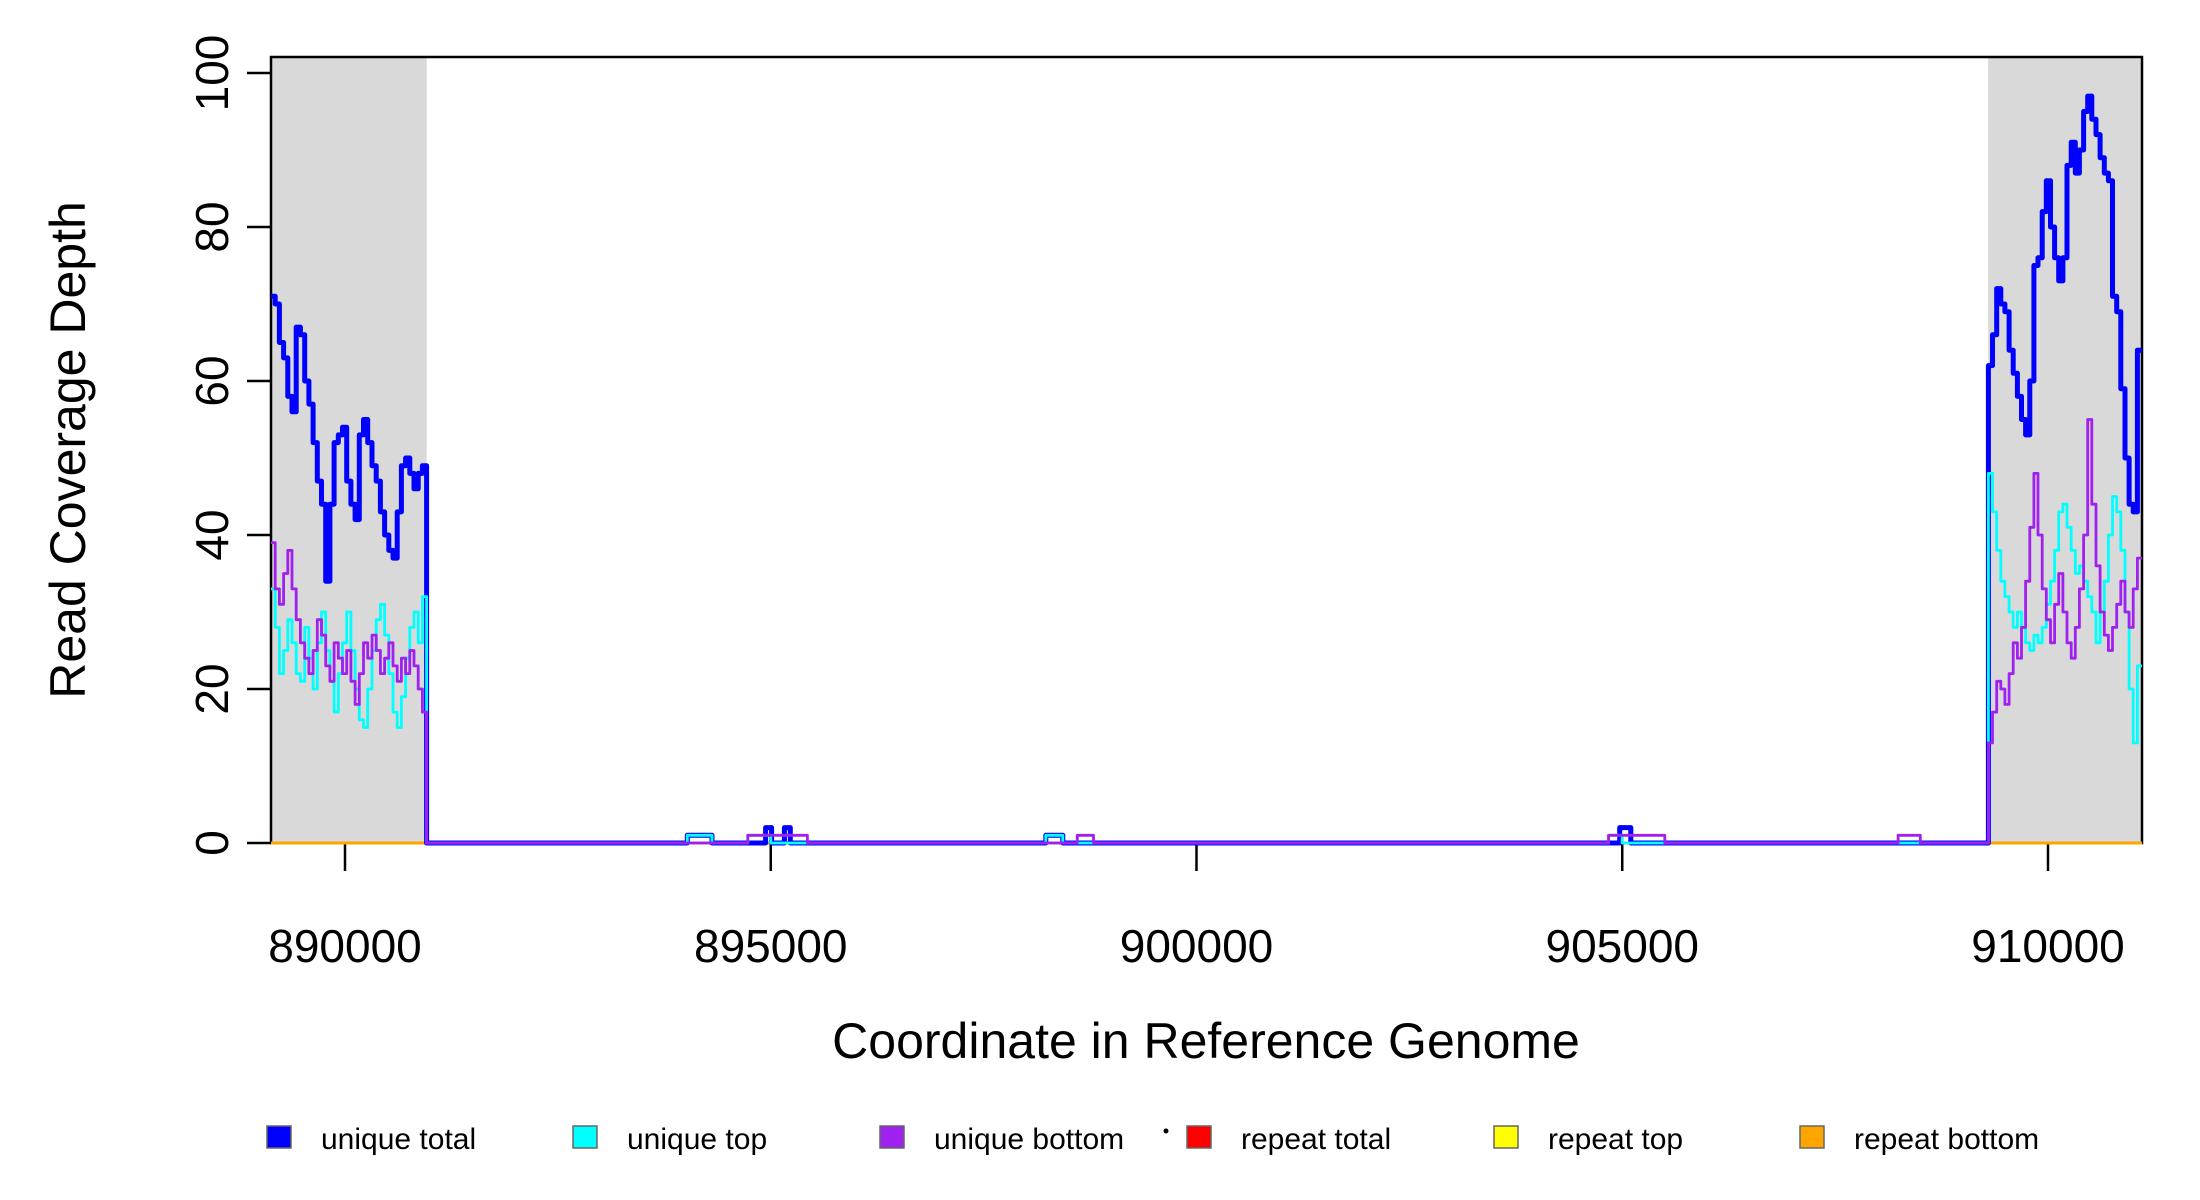 The height and width of the screenshot is (1200, 2200). I want to click on legend-label-repeat-bottom: repeat bottom, so click(1946, 1139).